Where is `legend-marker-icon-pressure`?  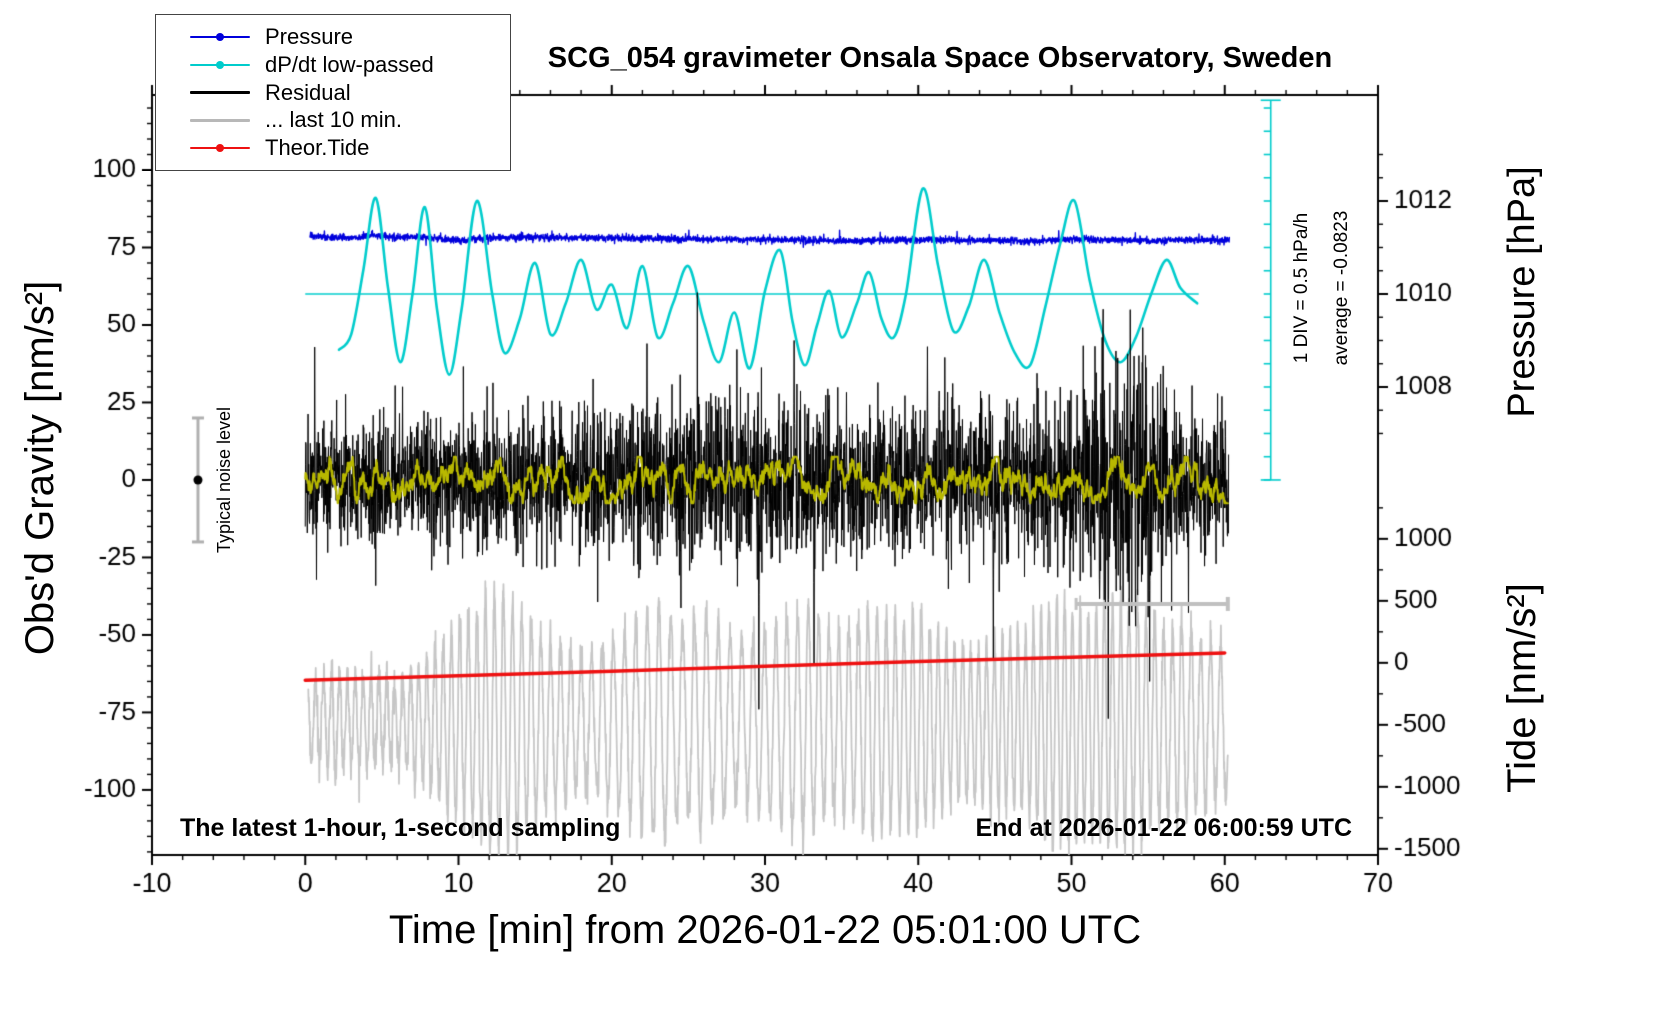
legend-marker-icon-pressure is located at coordinates (220, 37).